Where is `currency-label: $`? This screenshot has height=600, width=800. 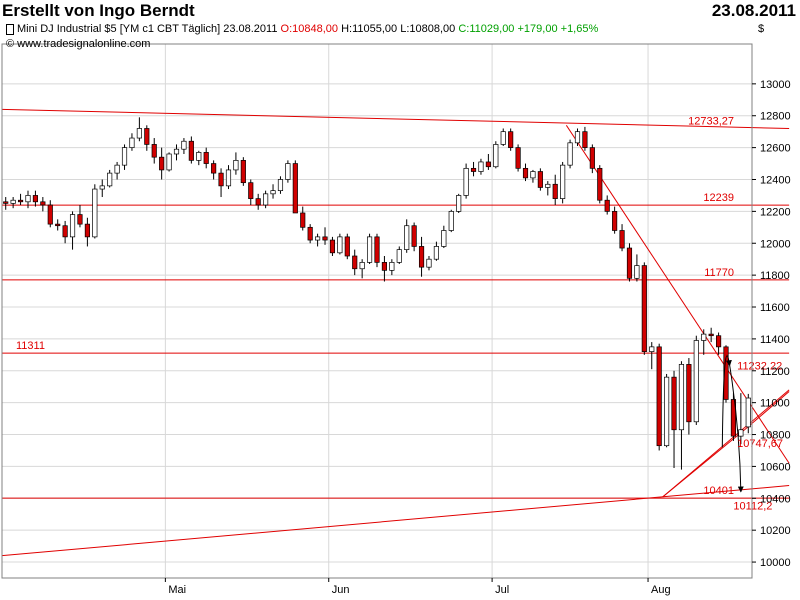
currency-label: $ is located at coordinates (761, 29).